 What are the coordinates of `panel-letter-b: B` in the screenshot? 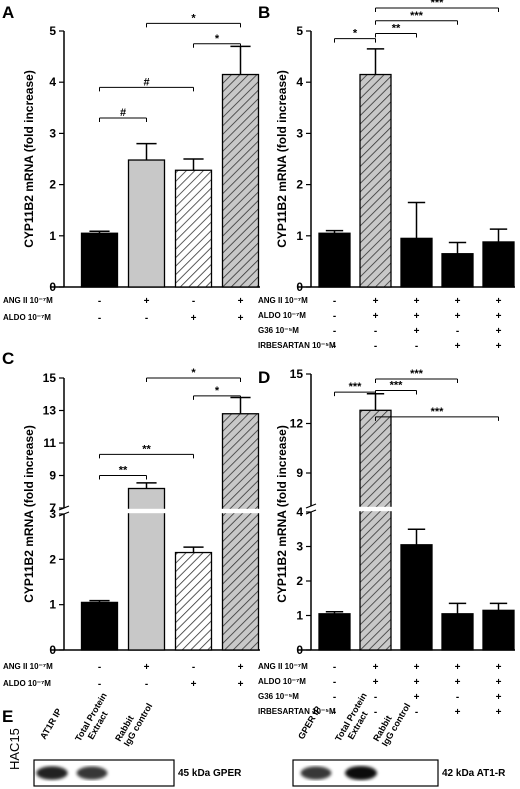 It's located at (264, 12).